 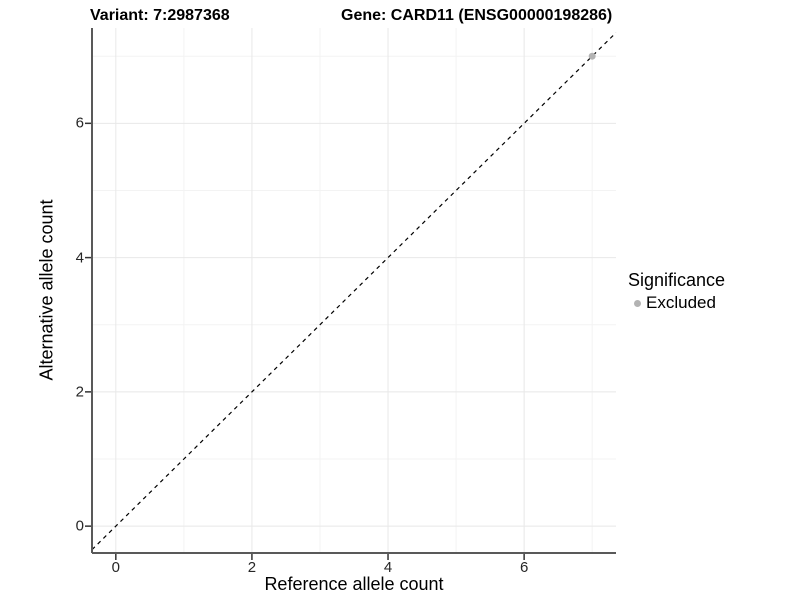 What do you see at coordinates (710, 291) in the screenshot?
I see `legend: Significance Excluded` at bounding box center [710, 291].